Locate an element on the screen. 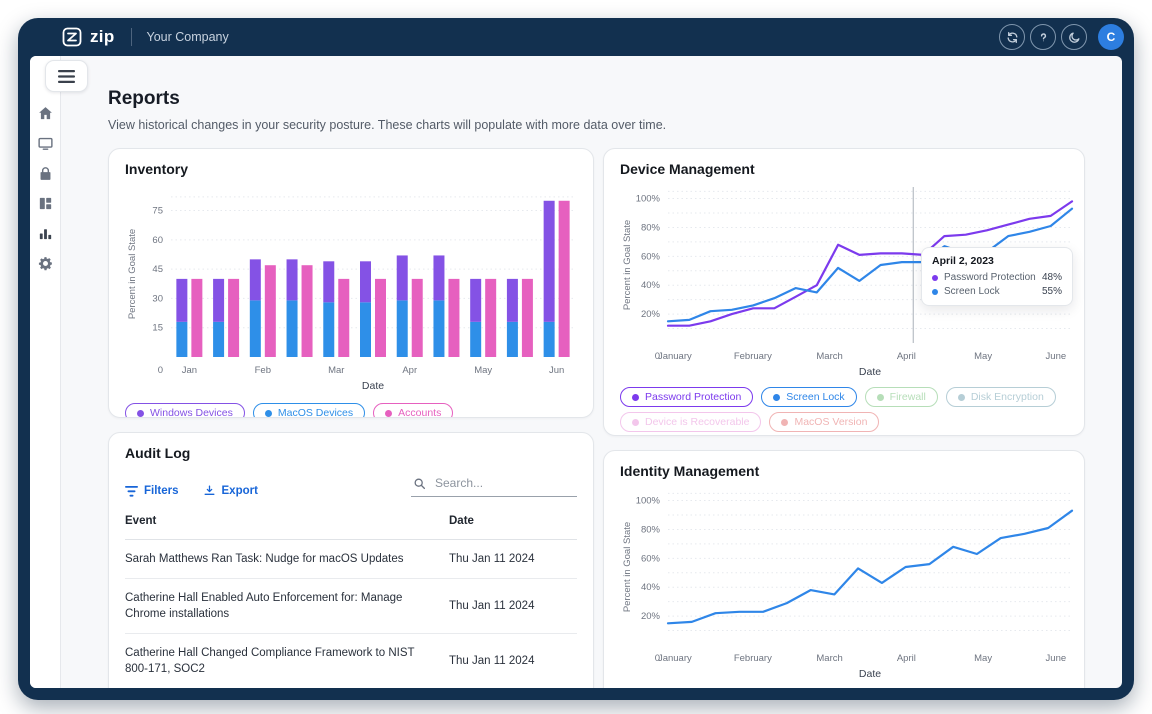 The image size is (1152, 714). moon-icon is located at coordinates (1073, 37).